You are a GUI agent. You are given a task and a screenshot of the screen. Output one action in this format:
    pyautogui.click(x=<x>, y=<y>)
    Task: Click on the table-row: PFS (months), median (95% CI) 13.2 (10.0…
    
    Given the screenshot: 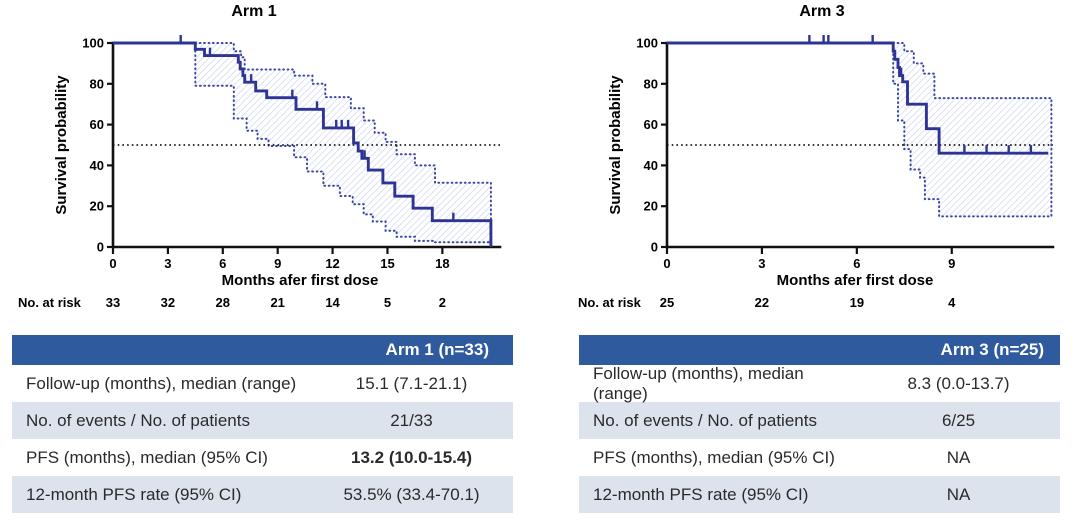 What is the action you would take?
    pyautogui.click(x=262, y=457)
    